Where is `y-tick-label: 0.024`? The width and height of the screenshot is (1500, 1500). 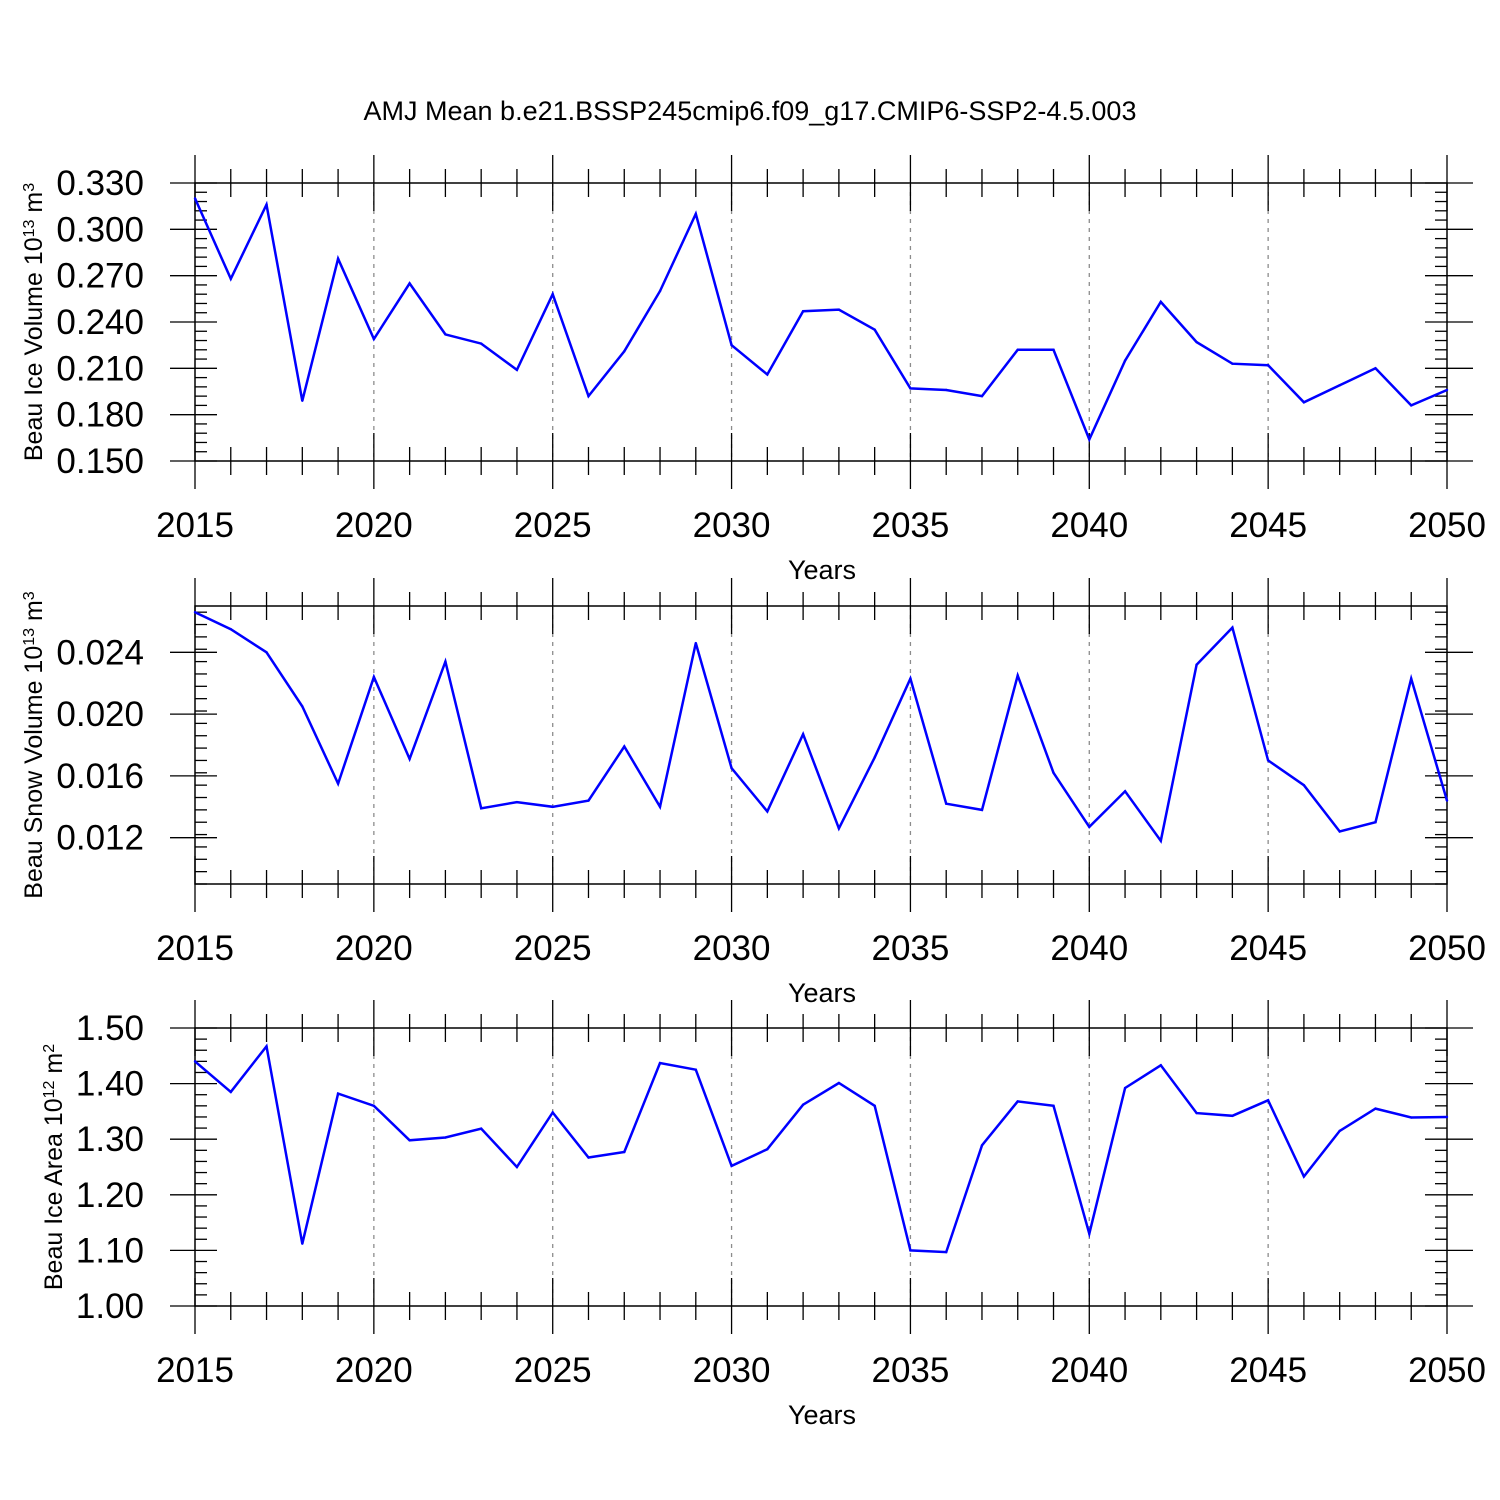
y-tick-label: 0.024 is located at coordinates (100, 652).